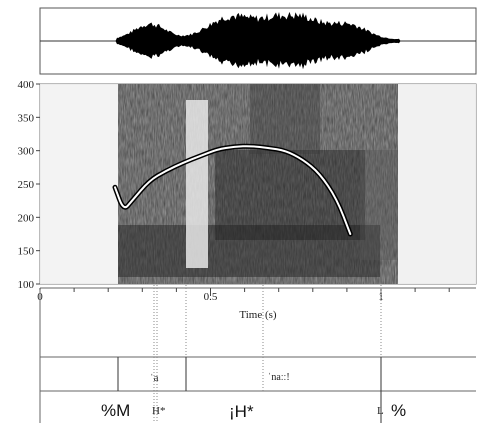 The height and width of the screenshot is (423, 480). I want to click on pitch-accent-small: H*, so click(158, 411).